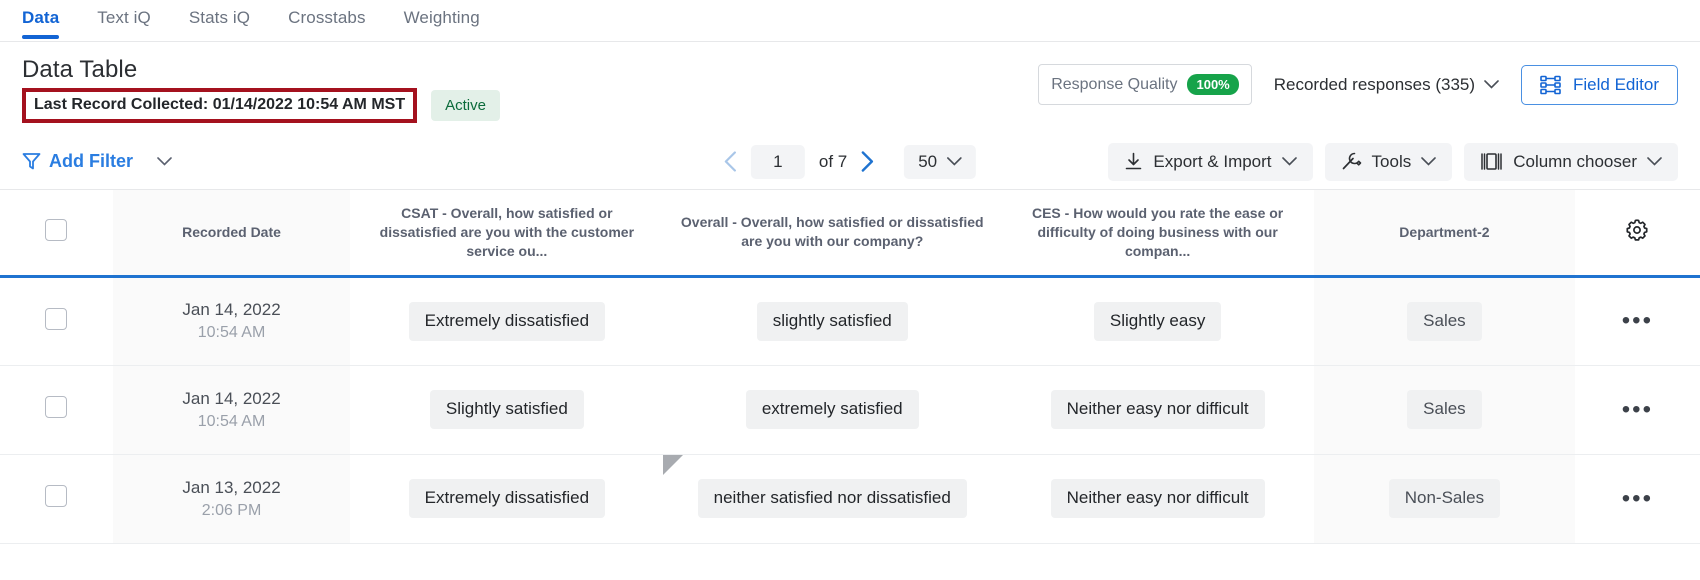  I want to click on department-value: Non-Sales, so click(1444, 499).